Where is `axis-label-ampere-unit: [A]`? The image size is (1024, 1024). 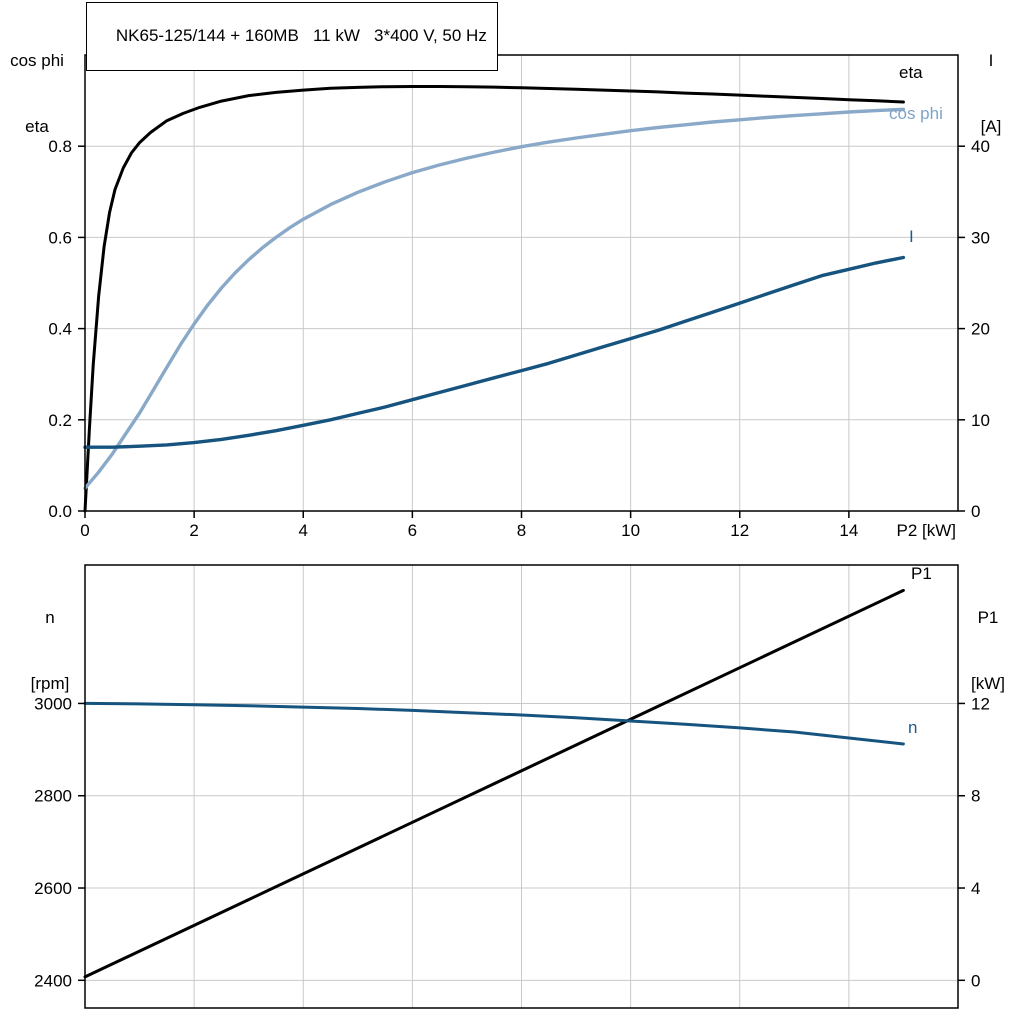
axis-label-ampere-unit: [A] is located at coordinates (991, 126).